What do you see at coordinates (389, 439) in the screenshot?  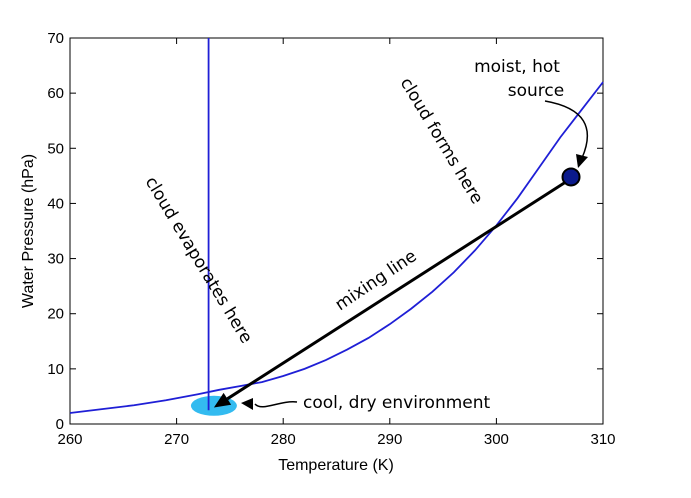 I see `x-tick-label: 290` at bounding box center [389, 439].